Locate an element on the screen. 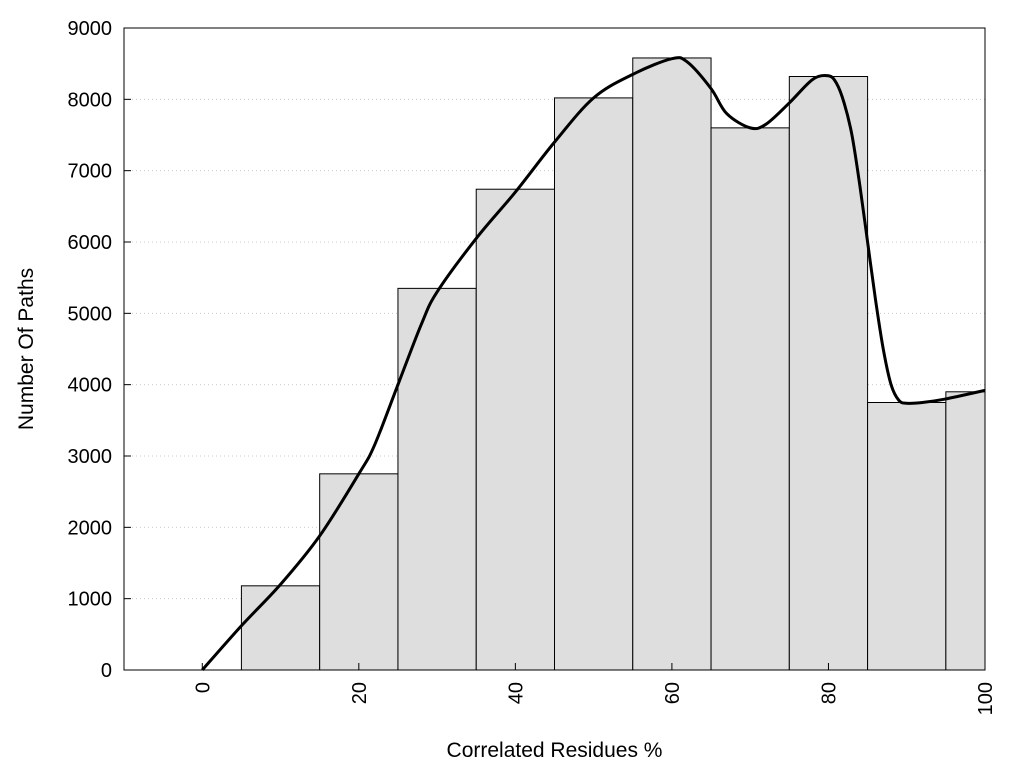 The image size is (1024, 768). y-tick-label: 6000 is located at coordinates (90, 243).